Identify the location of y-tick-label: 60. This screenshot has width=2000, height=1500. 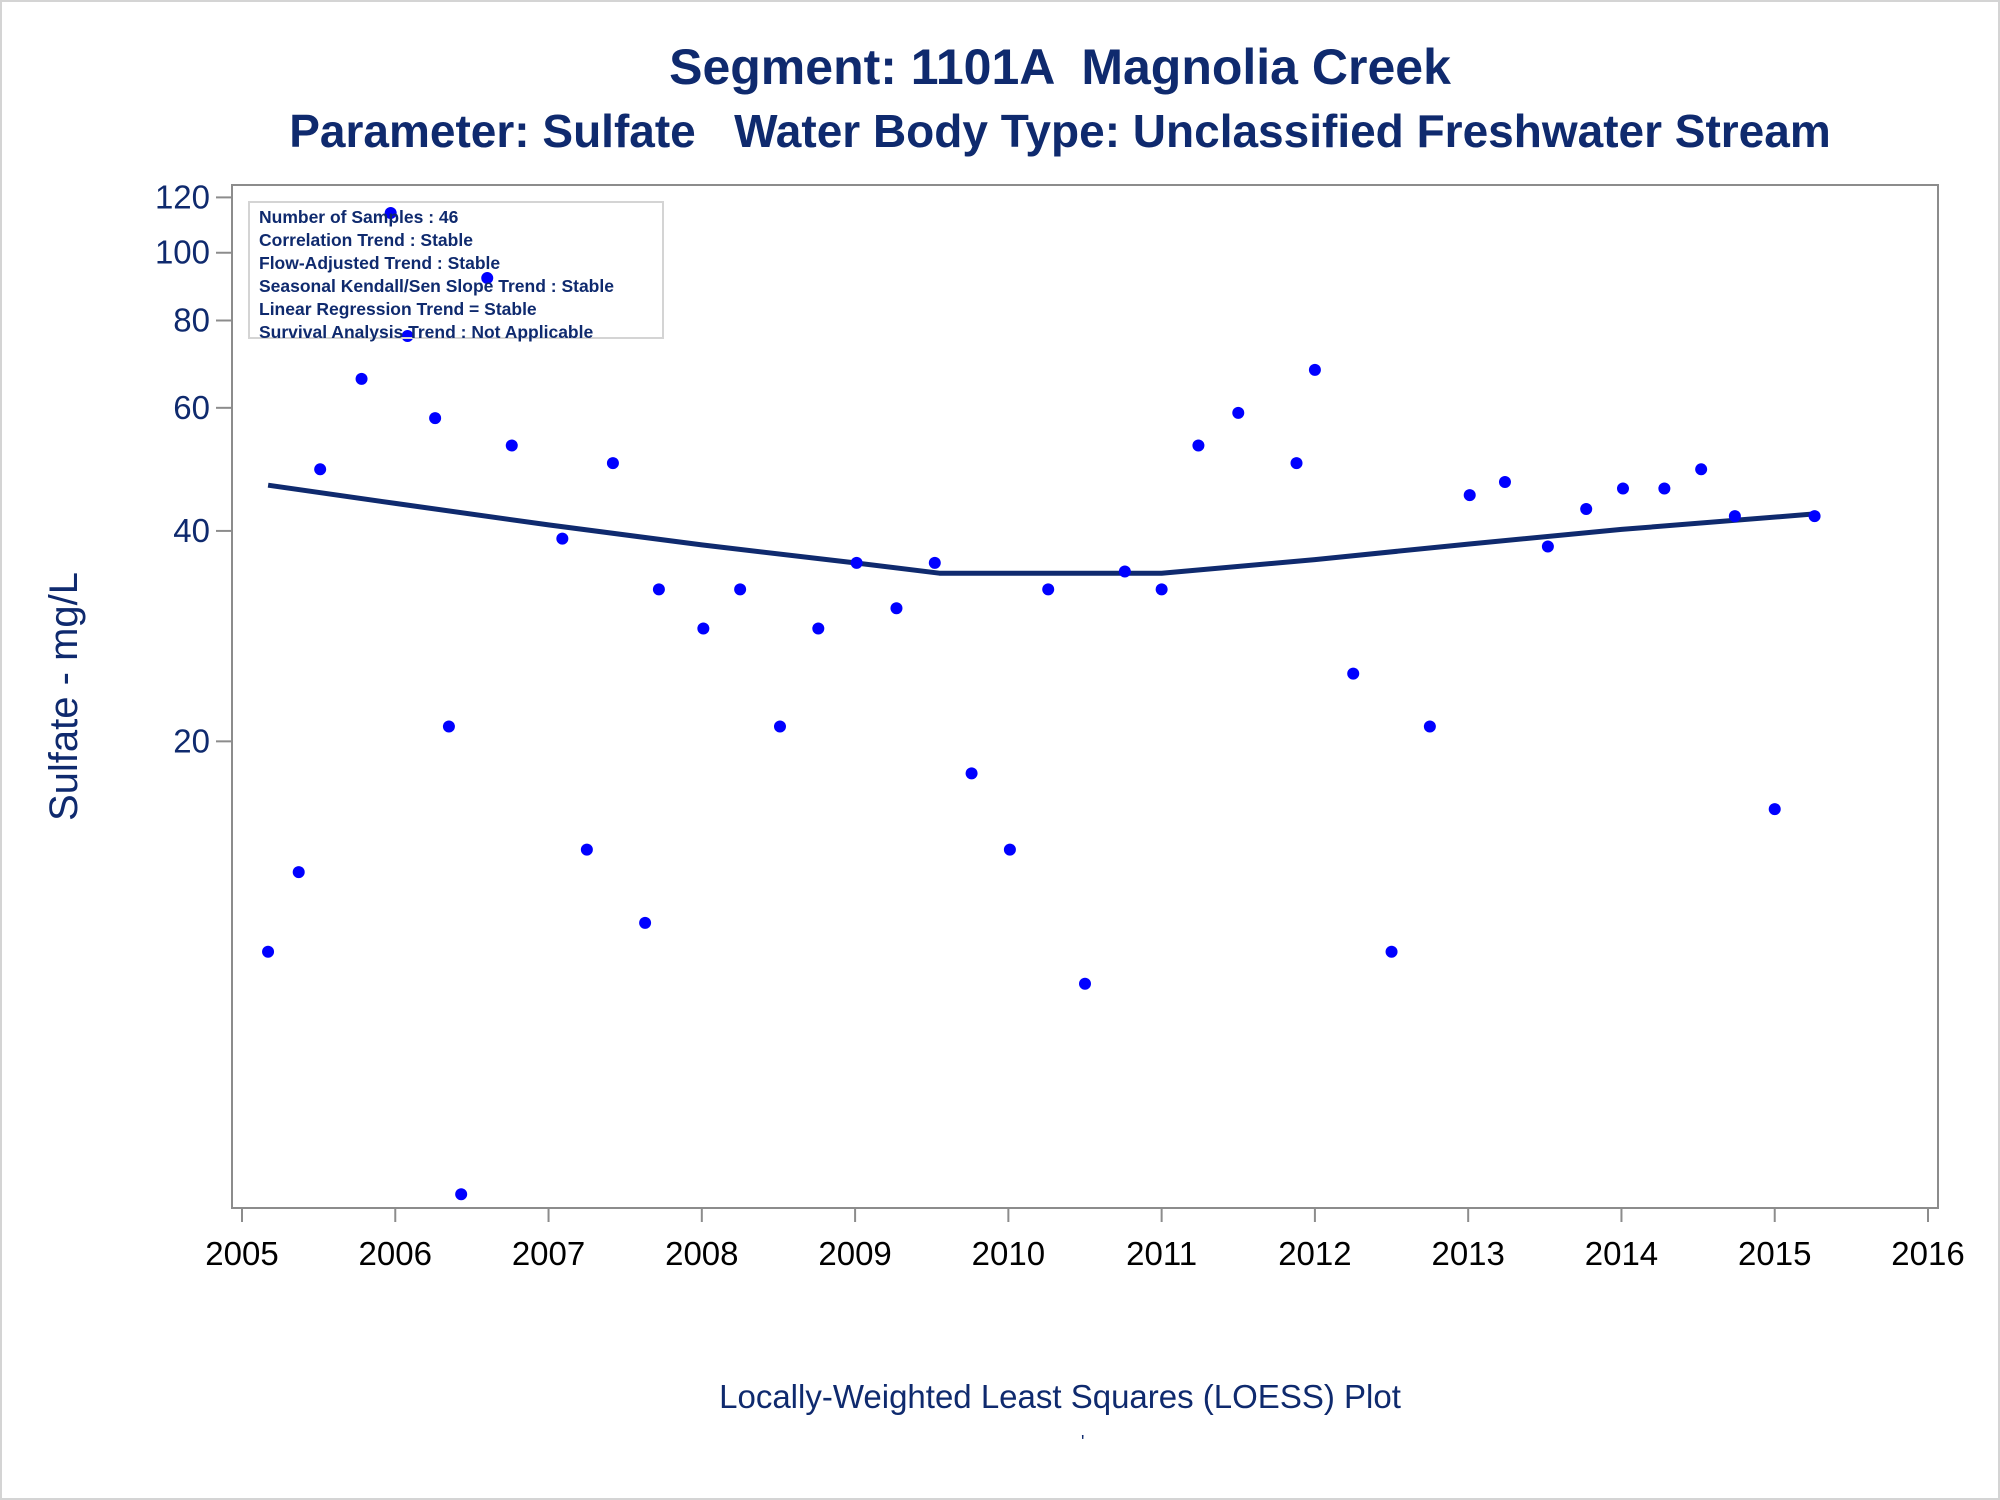
(191, 407).